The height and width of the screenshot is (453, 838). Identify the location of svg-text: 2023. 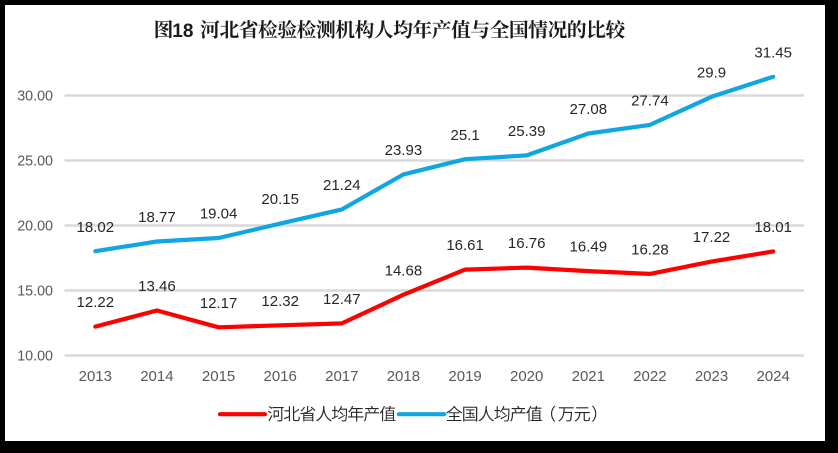
(711, 376).